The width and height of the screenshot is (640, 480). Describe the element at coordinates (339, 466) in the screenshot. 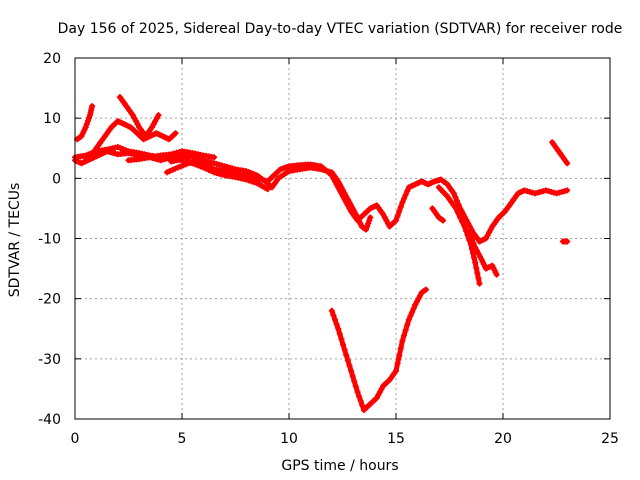

I see `x-axis-label: GPS time / hours` at that location.